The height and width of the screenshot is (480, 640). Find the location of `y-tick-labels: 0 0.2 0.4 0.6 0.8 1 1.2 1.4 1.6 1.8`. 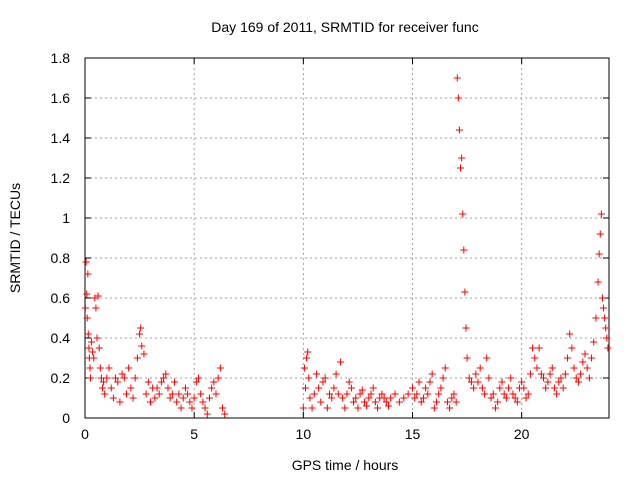

y-tick-labels: 0 0.2 0.4 0.6 0.8 1 1.2 1.4 1.6 1.8 is located at coordinates (61, 238).